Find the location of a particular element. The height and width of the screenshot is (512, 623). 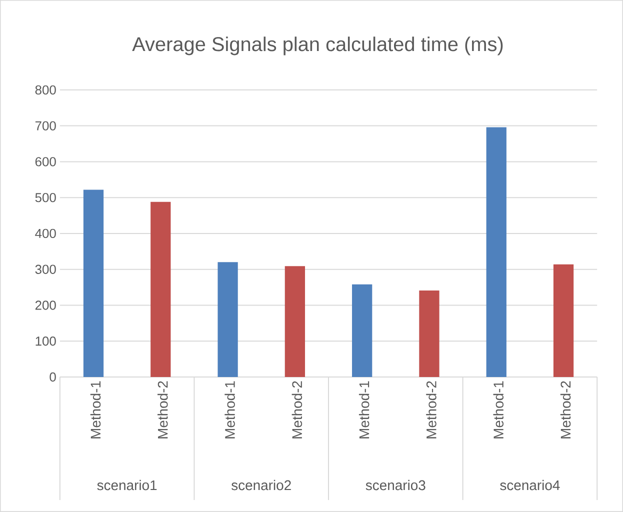

chart-title: Average Signals plan calculated time (ms) is located at coordinates (317, 46).